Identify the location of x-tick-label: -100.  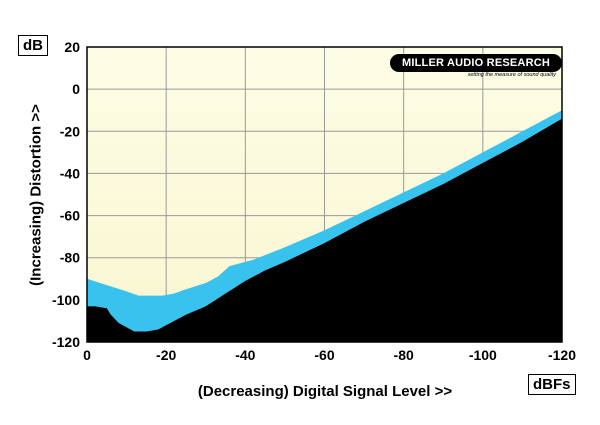
(483, 355).